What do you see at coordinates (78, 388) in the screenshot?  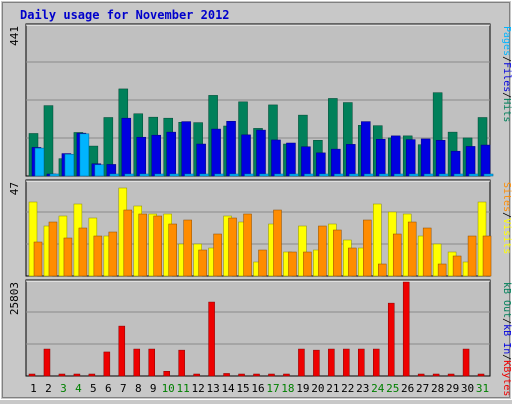 I see `x-tick-label-day-4: 4` at bounding box center [78, 388].